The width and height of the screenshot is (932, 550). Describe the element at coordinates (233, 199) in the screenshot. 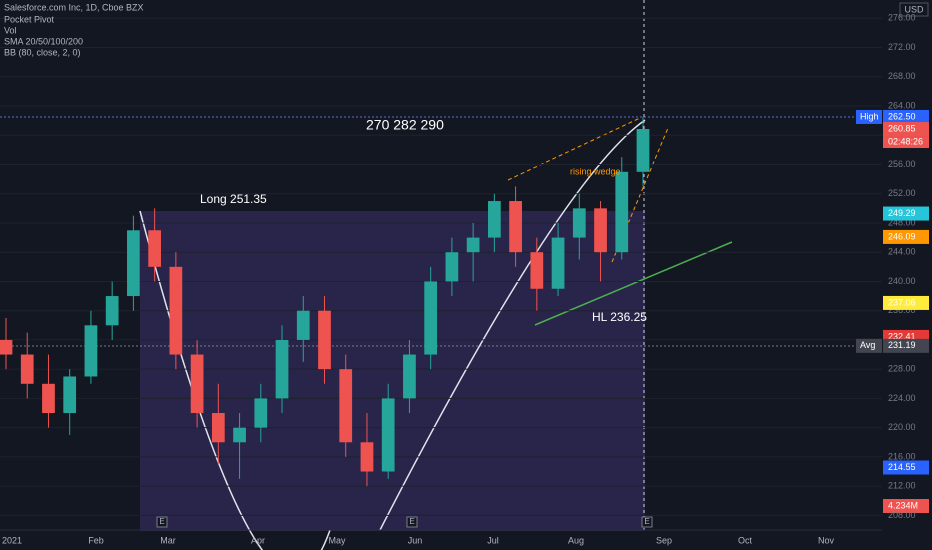

I see `annotation-long: Long 251.35` at that location.